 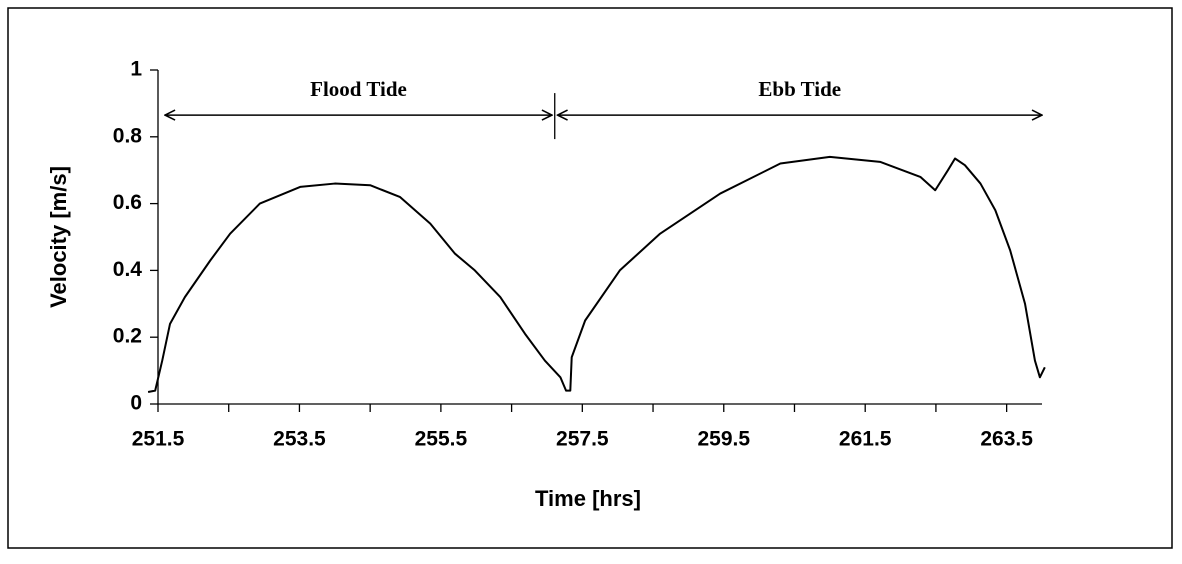 What do you see at coordinates (136, 403) in the screenshot?
I see `y-tick-label: 0` at bounding box center [136, 403].